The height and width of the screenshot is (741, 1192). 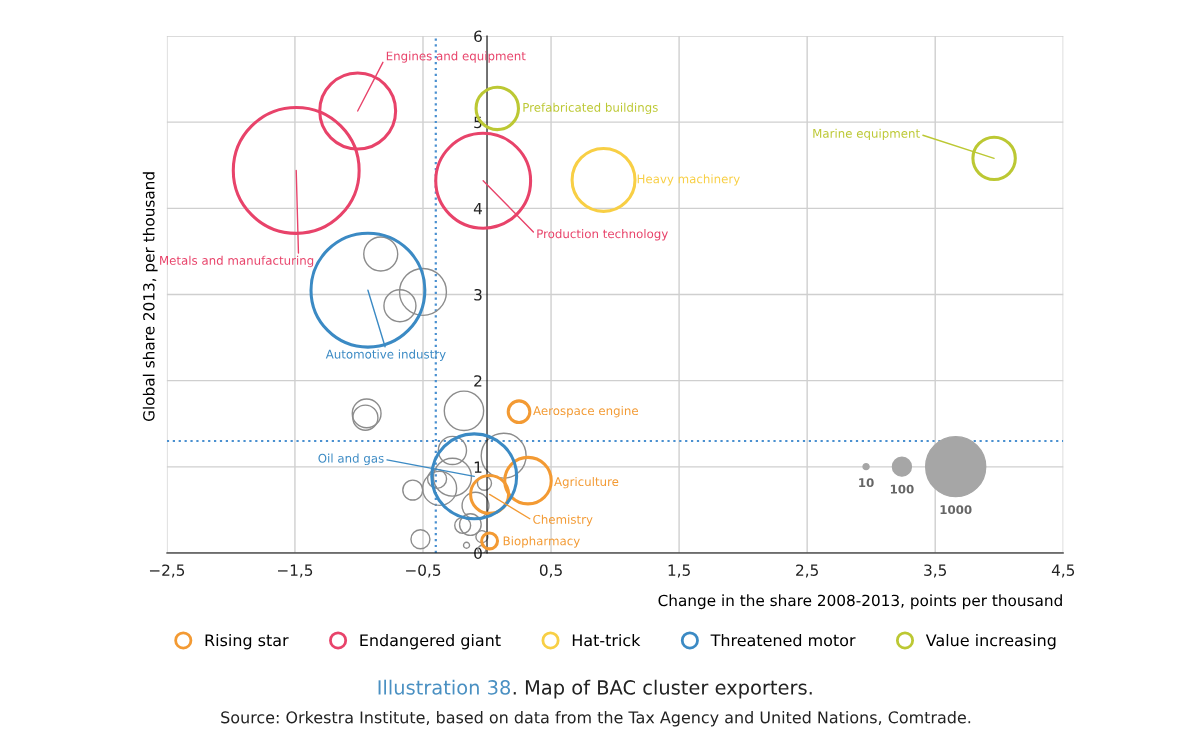 What do you see at coordinates (602, 235) in the screenshot?
I see `annotation: Production technology` at bounding box center [602, 235].